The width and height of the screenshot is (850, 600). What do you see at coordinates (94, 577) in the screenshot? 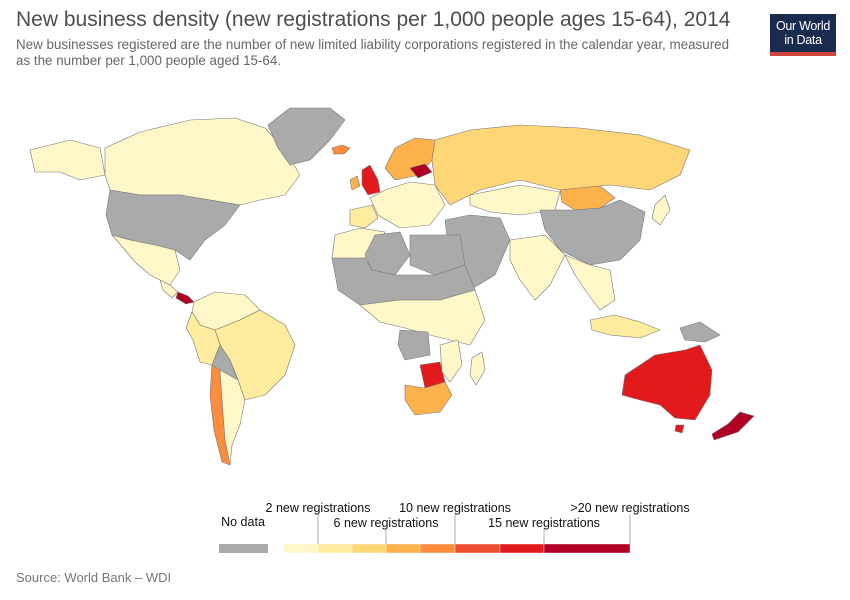
I see `source-note: Source: World Bank – WDI` at bounding box center [94, 577].